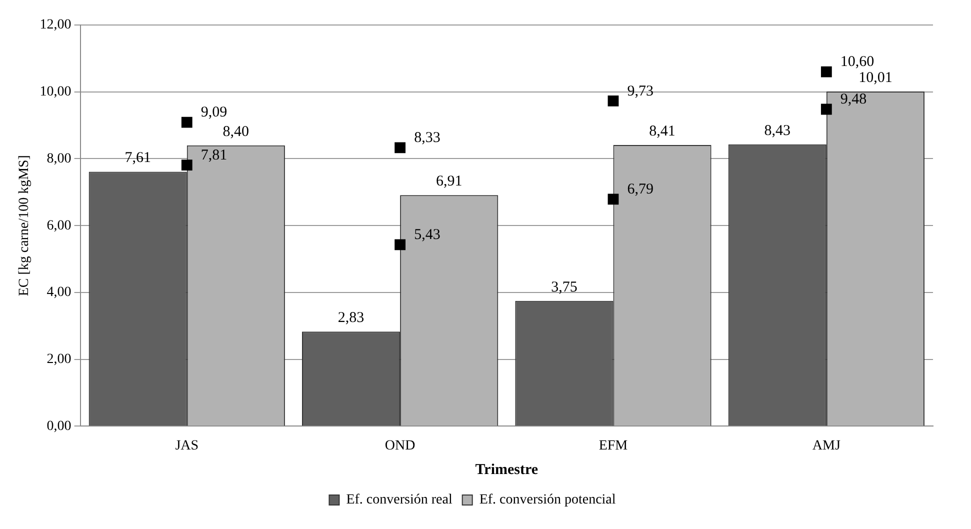 The width and height of the screenshot is (971, 529). Describe the element at coordinates (640, 190) in the screenshot. I see `data-label: 6,79` at that location.